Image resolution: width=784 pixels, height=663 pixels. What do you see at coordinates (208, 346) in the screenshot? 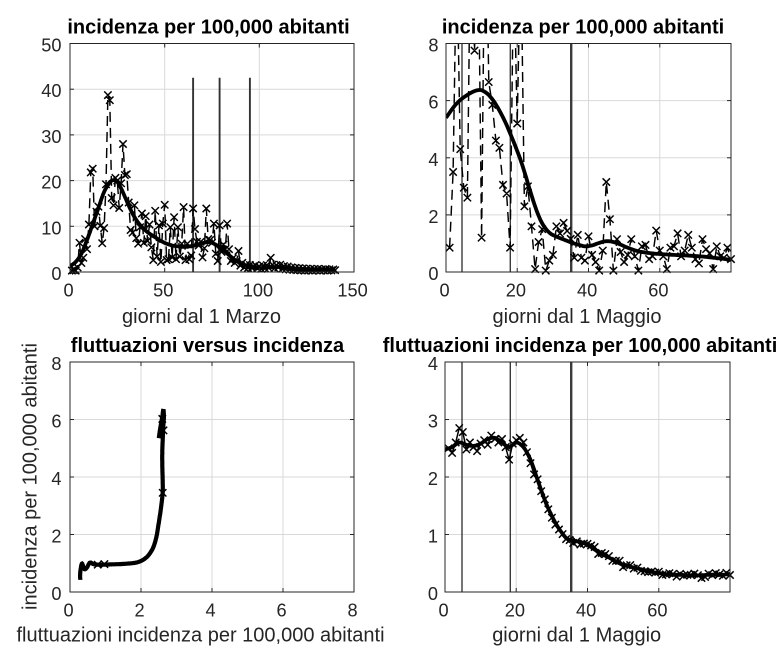
I see `svg-text: fluttuazioni versus incidenza` at bounding box center [208, 346].